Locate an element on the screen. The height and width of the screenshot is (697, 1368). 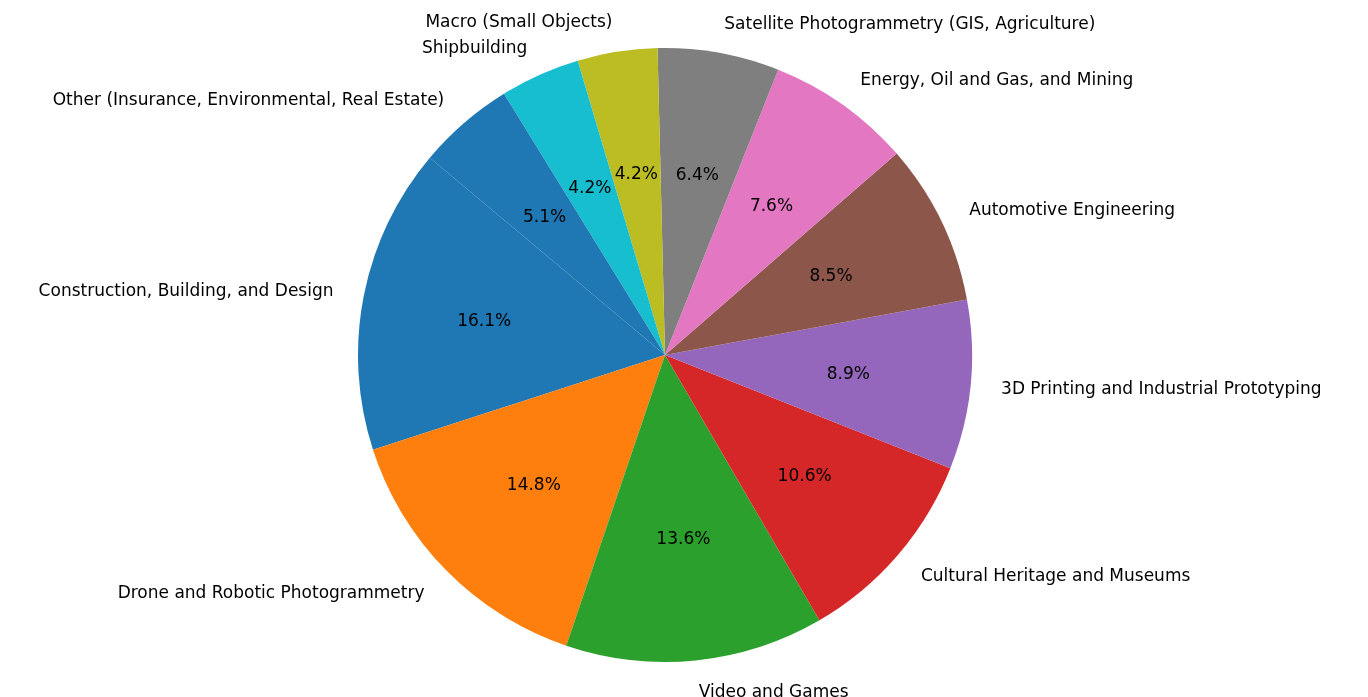
slice-label: Other (Insurance, Environmental, Real Estate) is located at coordinates (248, 99).